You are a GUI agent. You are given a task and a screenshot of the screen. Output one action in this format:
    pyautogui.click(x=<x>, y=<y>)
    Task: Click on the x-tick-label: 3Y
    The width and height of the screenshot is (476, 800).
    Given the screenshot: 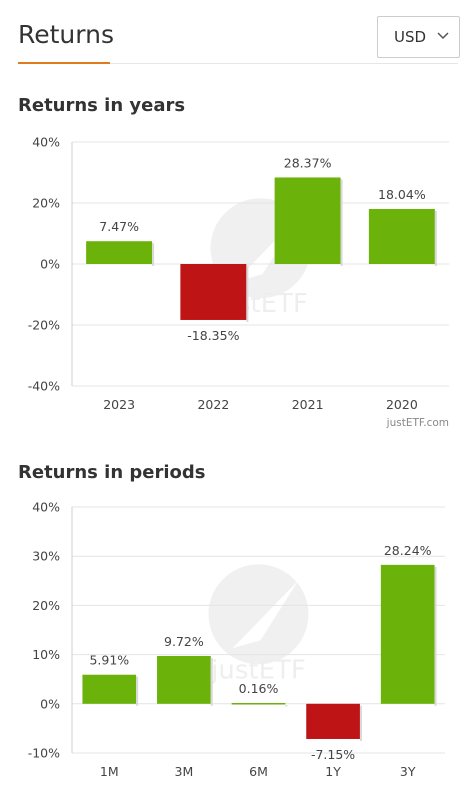 What is the action you would take?
    pyautogui.click(x=408, y=771)
    